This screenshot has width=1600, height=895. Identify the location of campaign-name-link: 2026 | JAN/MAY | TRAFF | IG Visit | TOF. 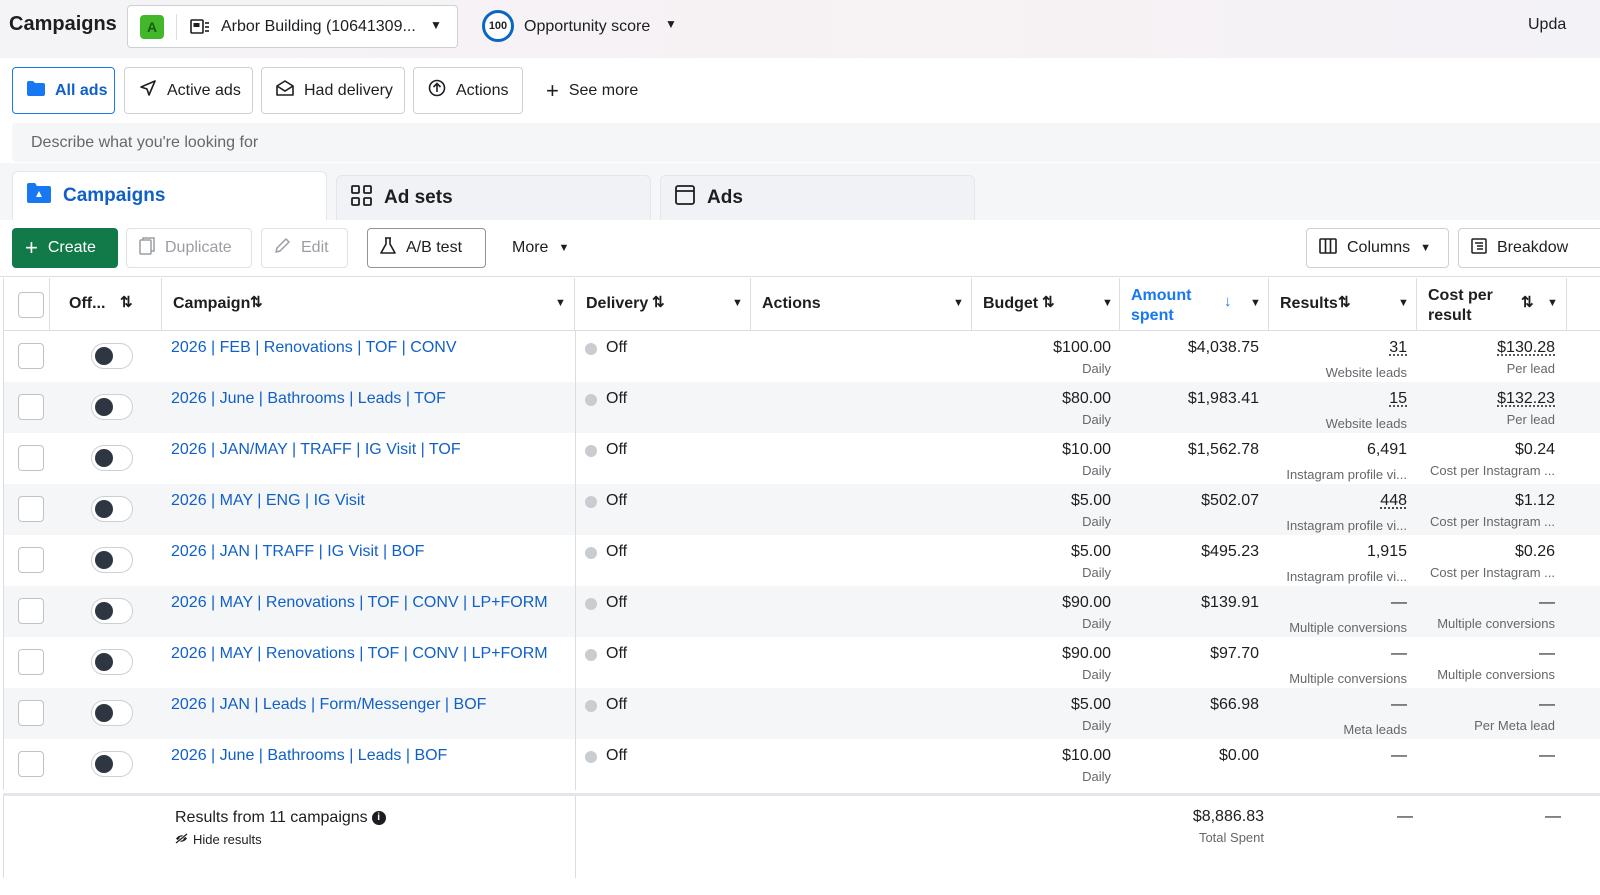
(316, 449).